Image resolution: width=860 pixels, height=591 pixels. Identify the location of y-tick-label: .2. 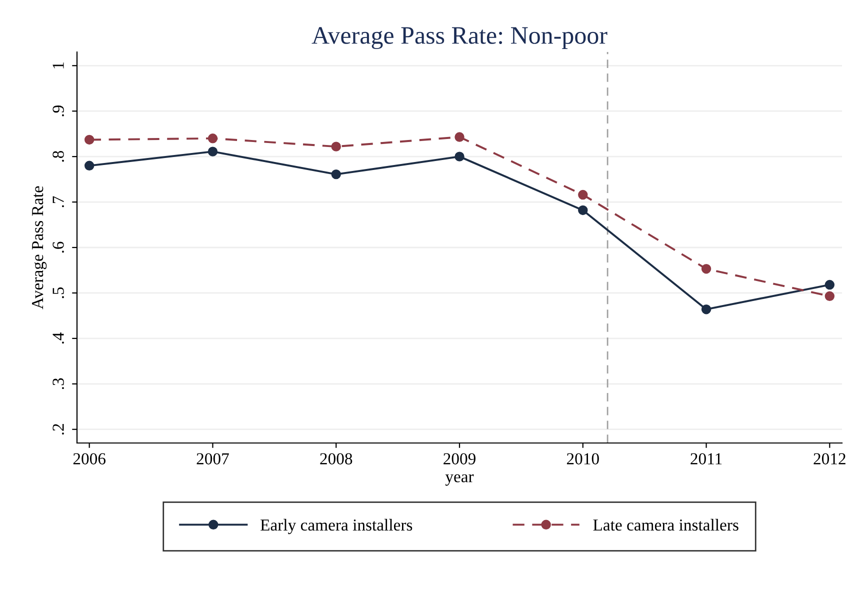
(58, 429).